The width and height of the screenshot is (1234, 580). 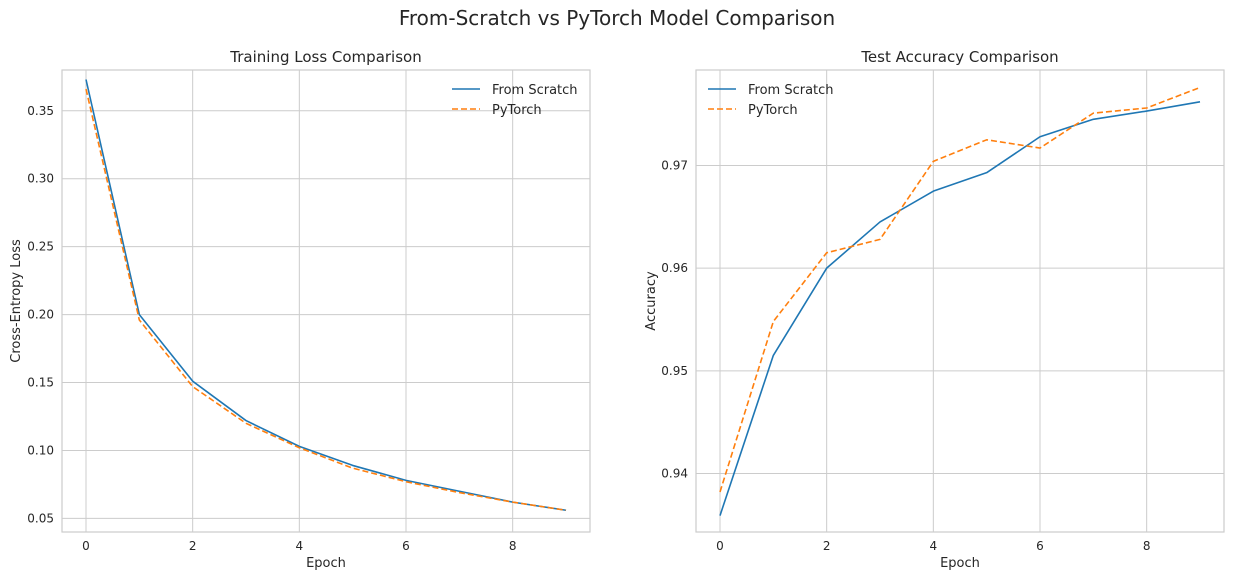 I want to click on panel-2-y-tick-label: 0.95, so click(x=674, y=371).